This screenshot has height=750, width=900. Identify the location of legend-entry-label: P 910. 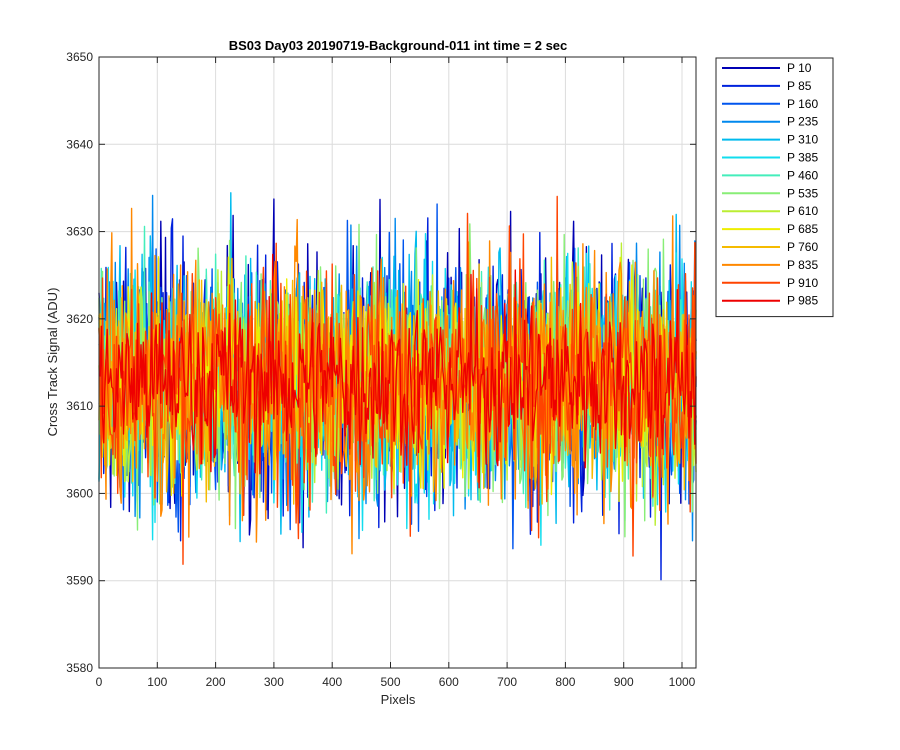
(802, 283).